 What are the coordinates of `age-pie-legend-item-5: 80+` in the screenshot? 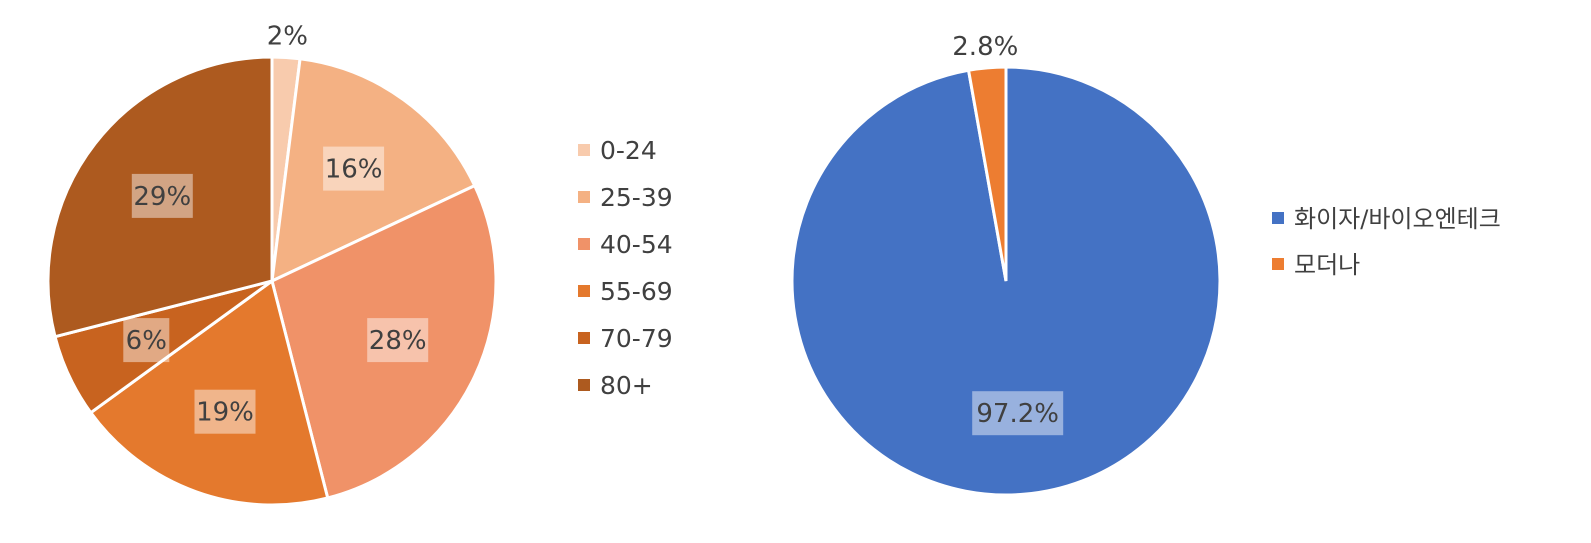 It's located at (615, 385).